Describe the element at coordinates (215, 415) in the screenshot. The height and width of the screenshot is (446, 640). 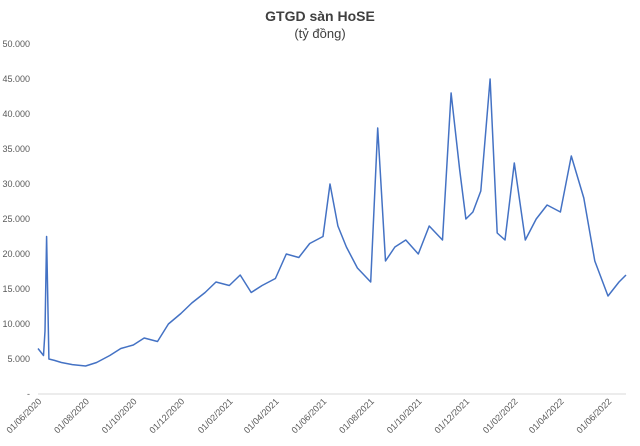
I see `x-tick-label: 01/02/2021` at that location.